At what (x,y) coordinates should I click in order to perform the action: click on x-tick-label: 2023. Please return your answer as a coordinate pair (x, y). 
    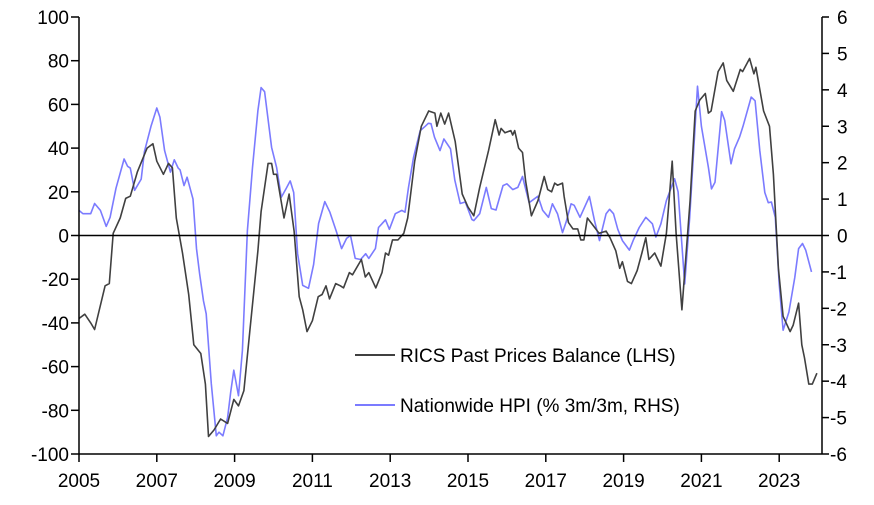
    Looking at the image, I should click on (779, 481).